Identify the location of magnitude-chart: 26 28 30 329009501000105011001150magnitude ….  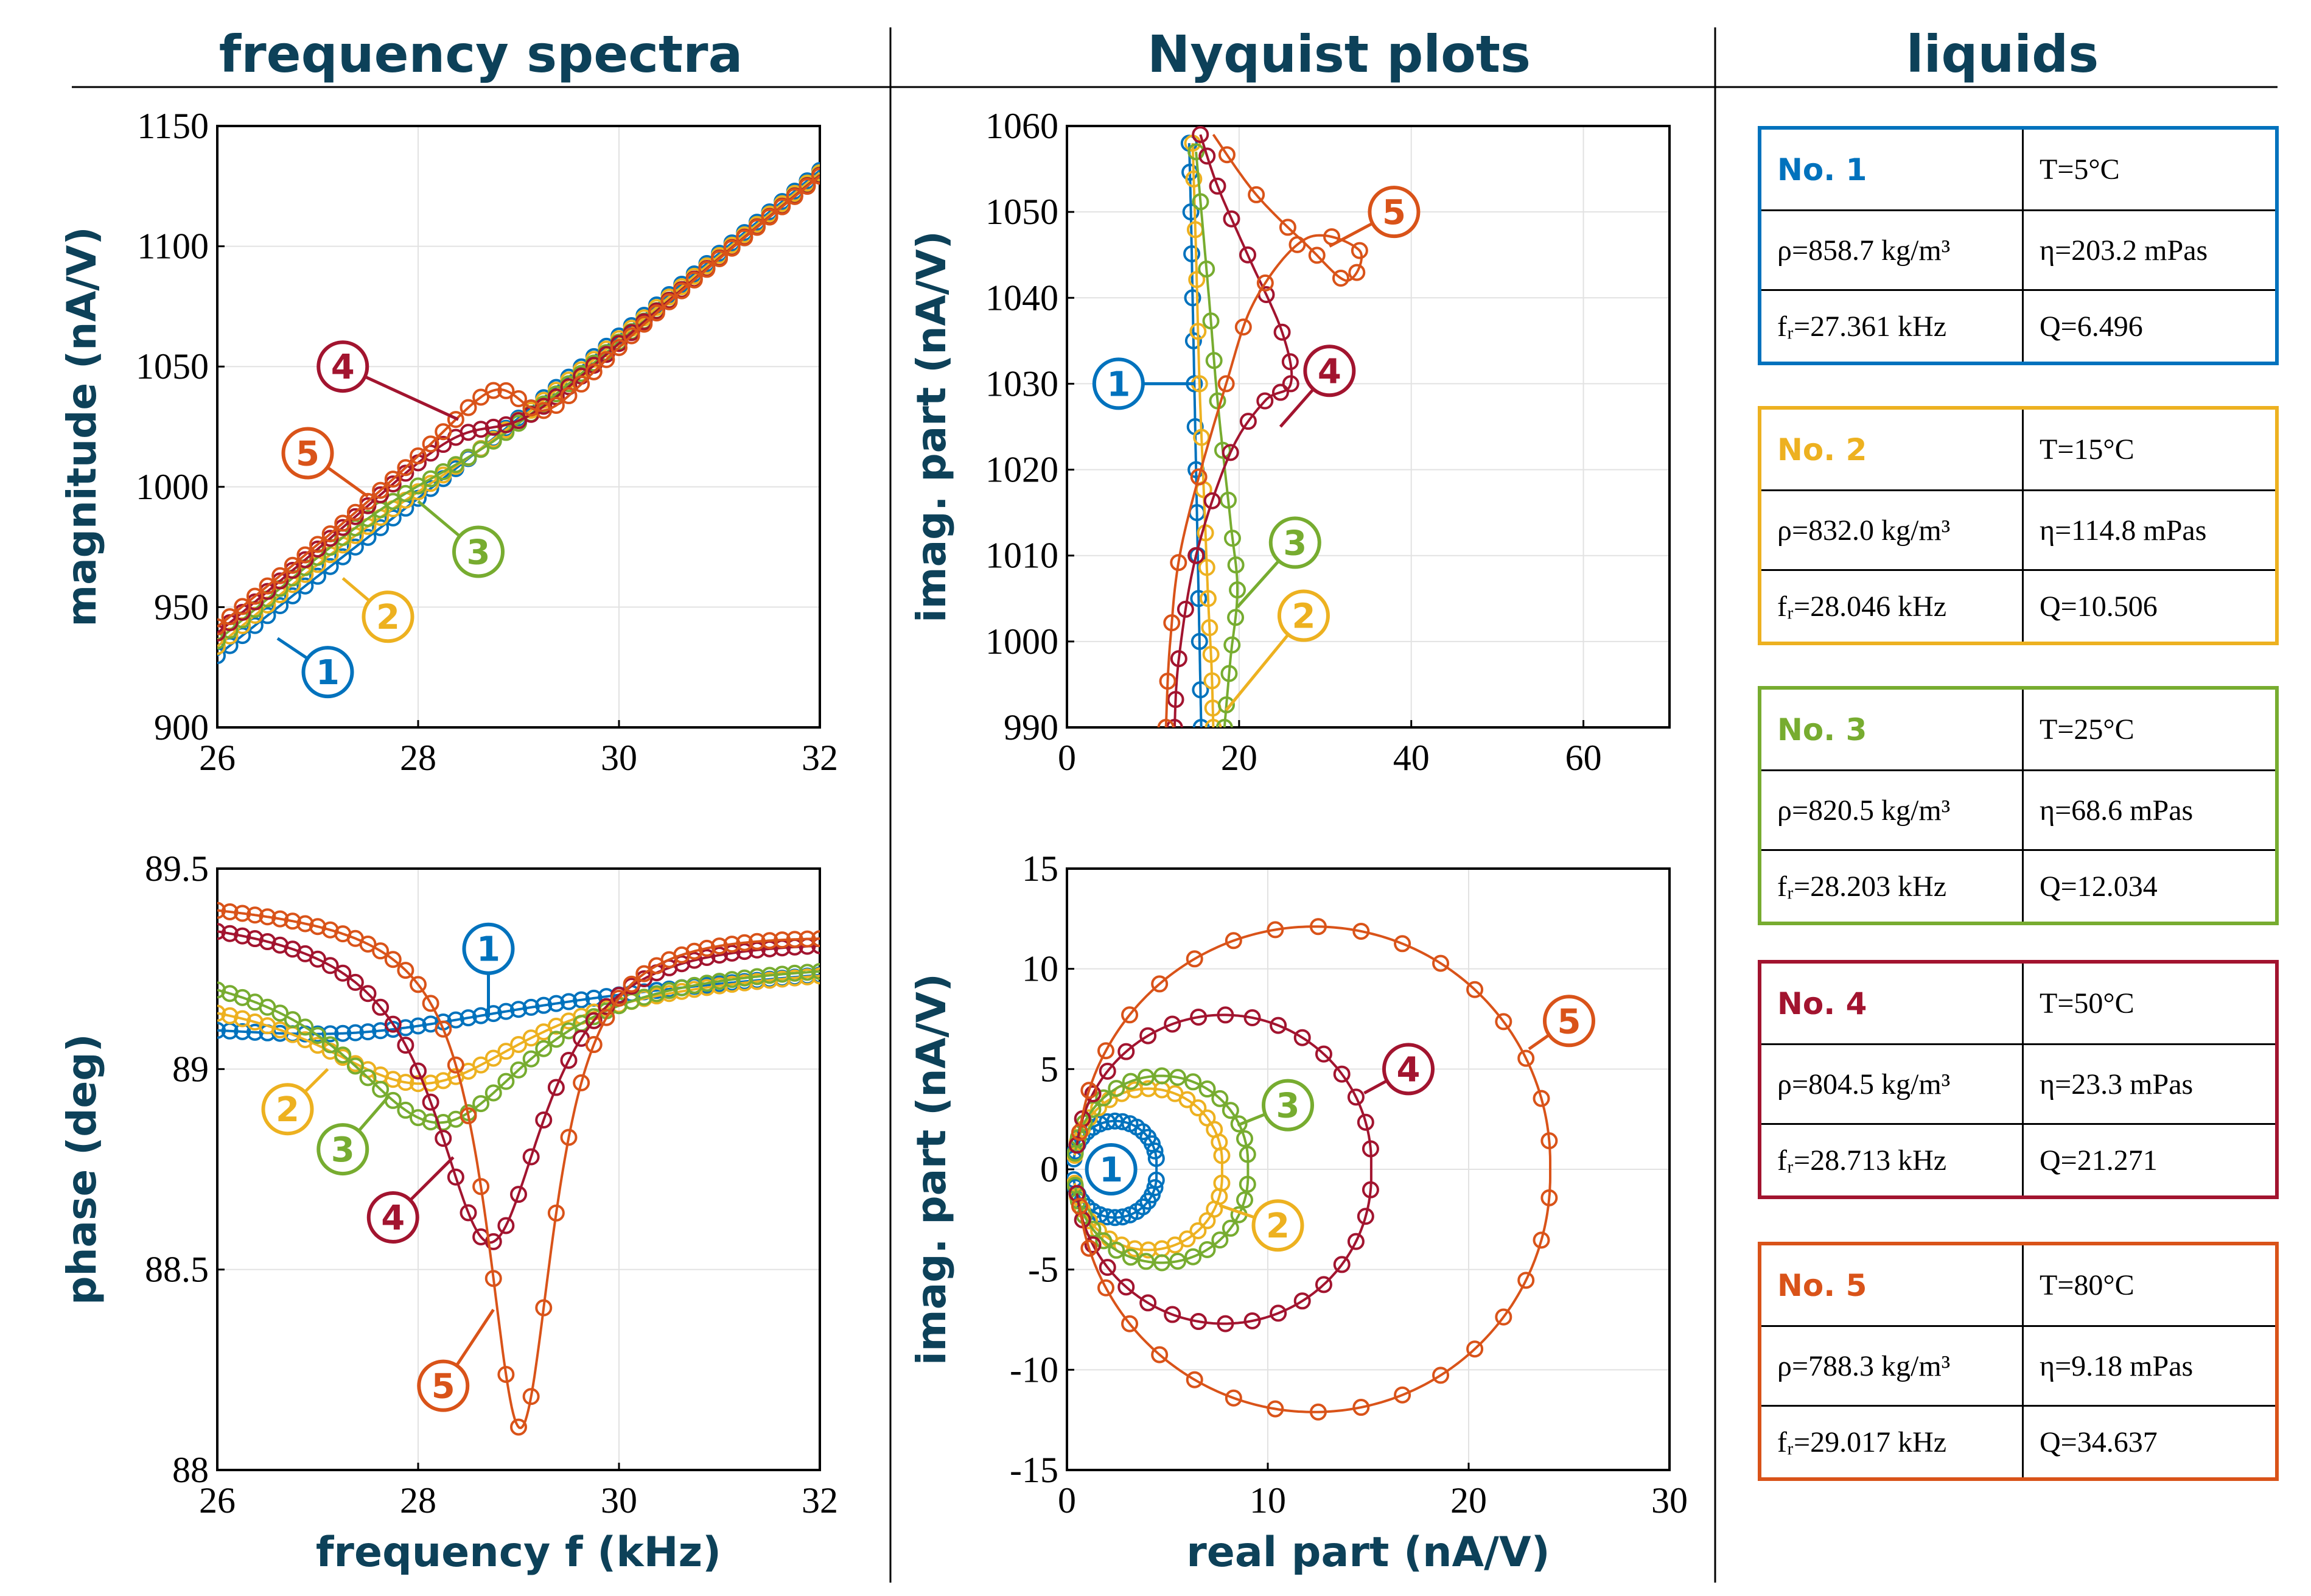
(448, 442).